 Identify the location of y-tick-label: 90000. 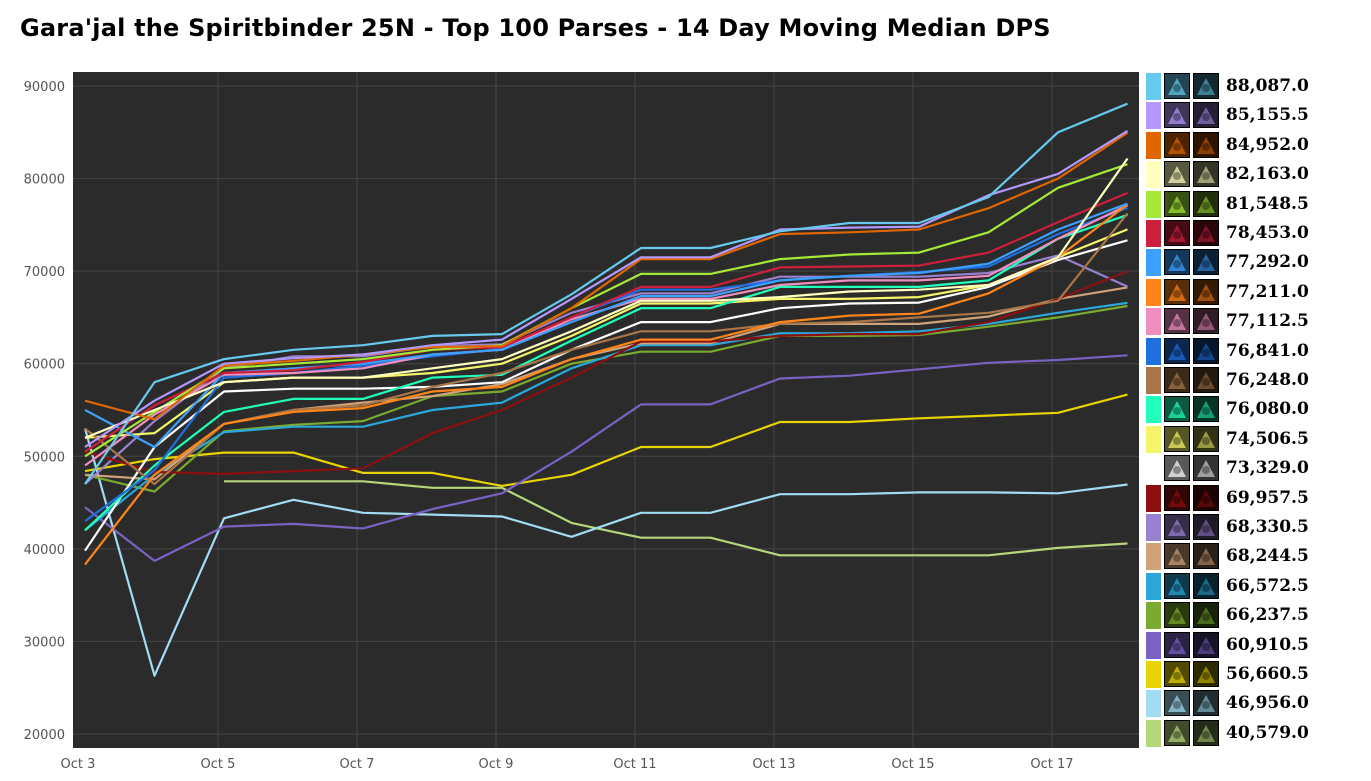
(44, 87).